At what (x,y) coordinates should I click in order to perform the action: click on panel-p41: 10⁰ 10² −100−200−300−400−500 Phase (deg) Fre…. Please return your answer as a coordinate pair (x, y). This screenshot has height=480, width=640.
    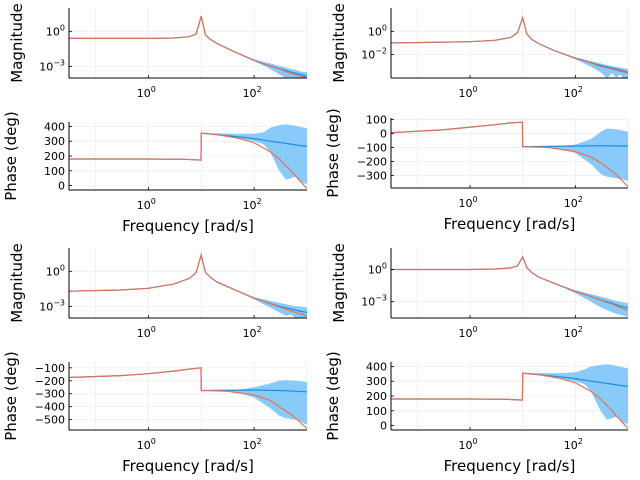
    Looking at the image, I should click on (155, 413).